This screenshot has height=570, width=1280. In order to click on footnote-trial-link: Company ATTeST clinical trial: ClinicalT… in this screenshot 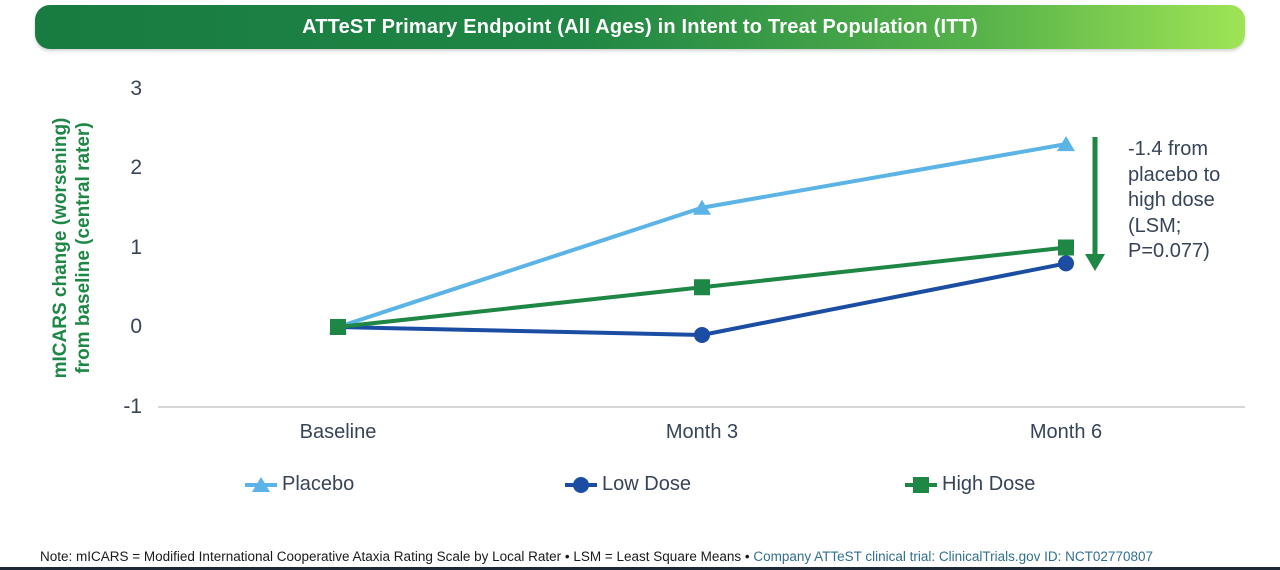, I will do `click(953, 556)`.